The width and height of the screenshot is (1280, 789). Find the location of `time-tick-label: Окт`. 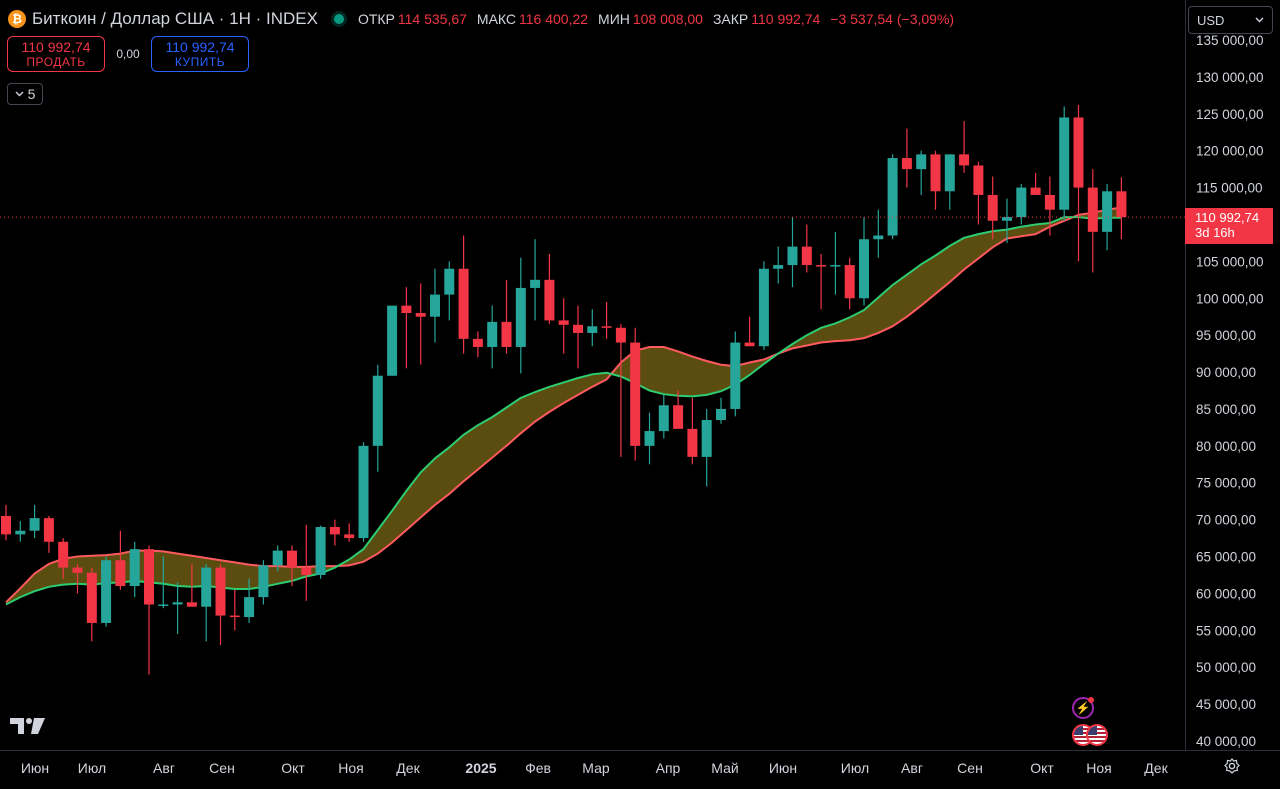

time-tick-label: Окт is located at coordinates (1042, 768).